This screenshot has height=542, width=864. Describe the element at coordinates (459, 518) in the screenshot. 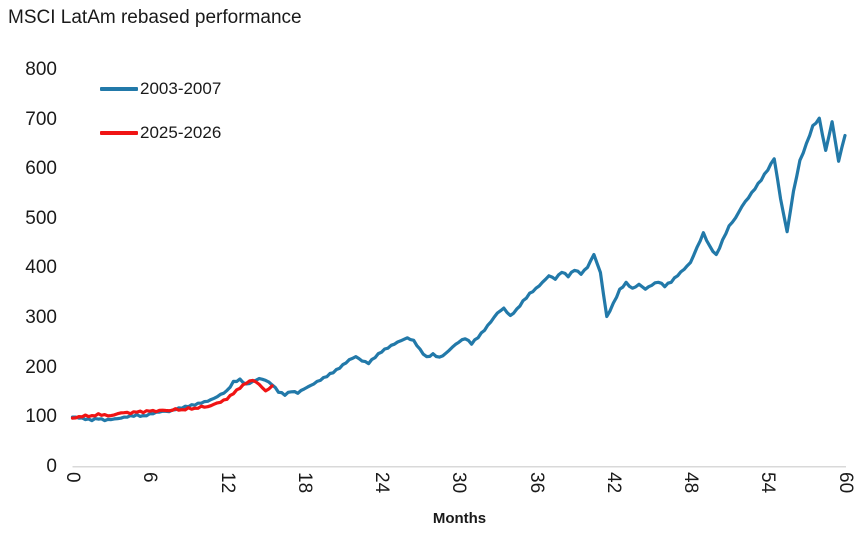

I see `x-axis-title: Months` at that location.